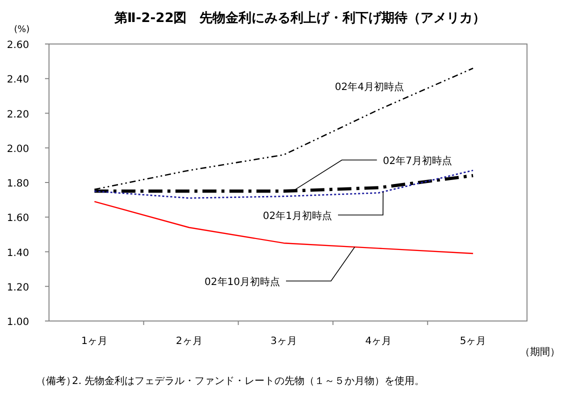  I want to click on y-tick-label: 2.60, so click(18, 45).